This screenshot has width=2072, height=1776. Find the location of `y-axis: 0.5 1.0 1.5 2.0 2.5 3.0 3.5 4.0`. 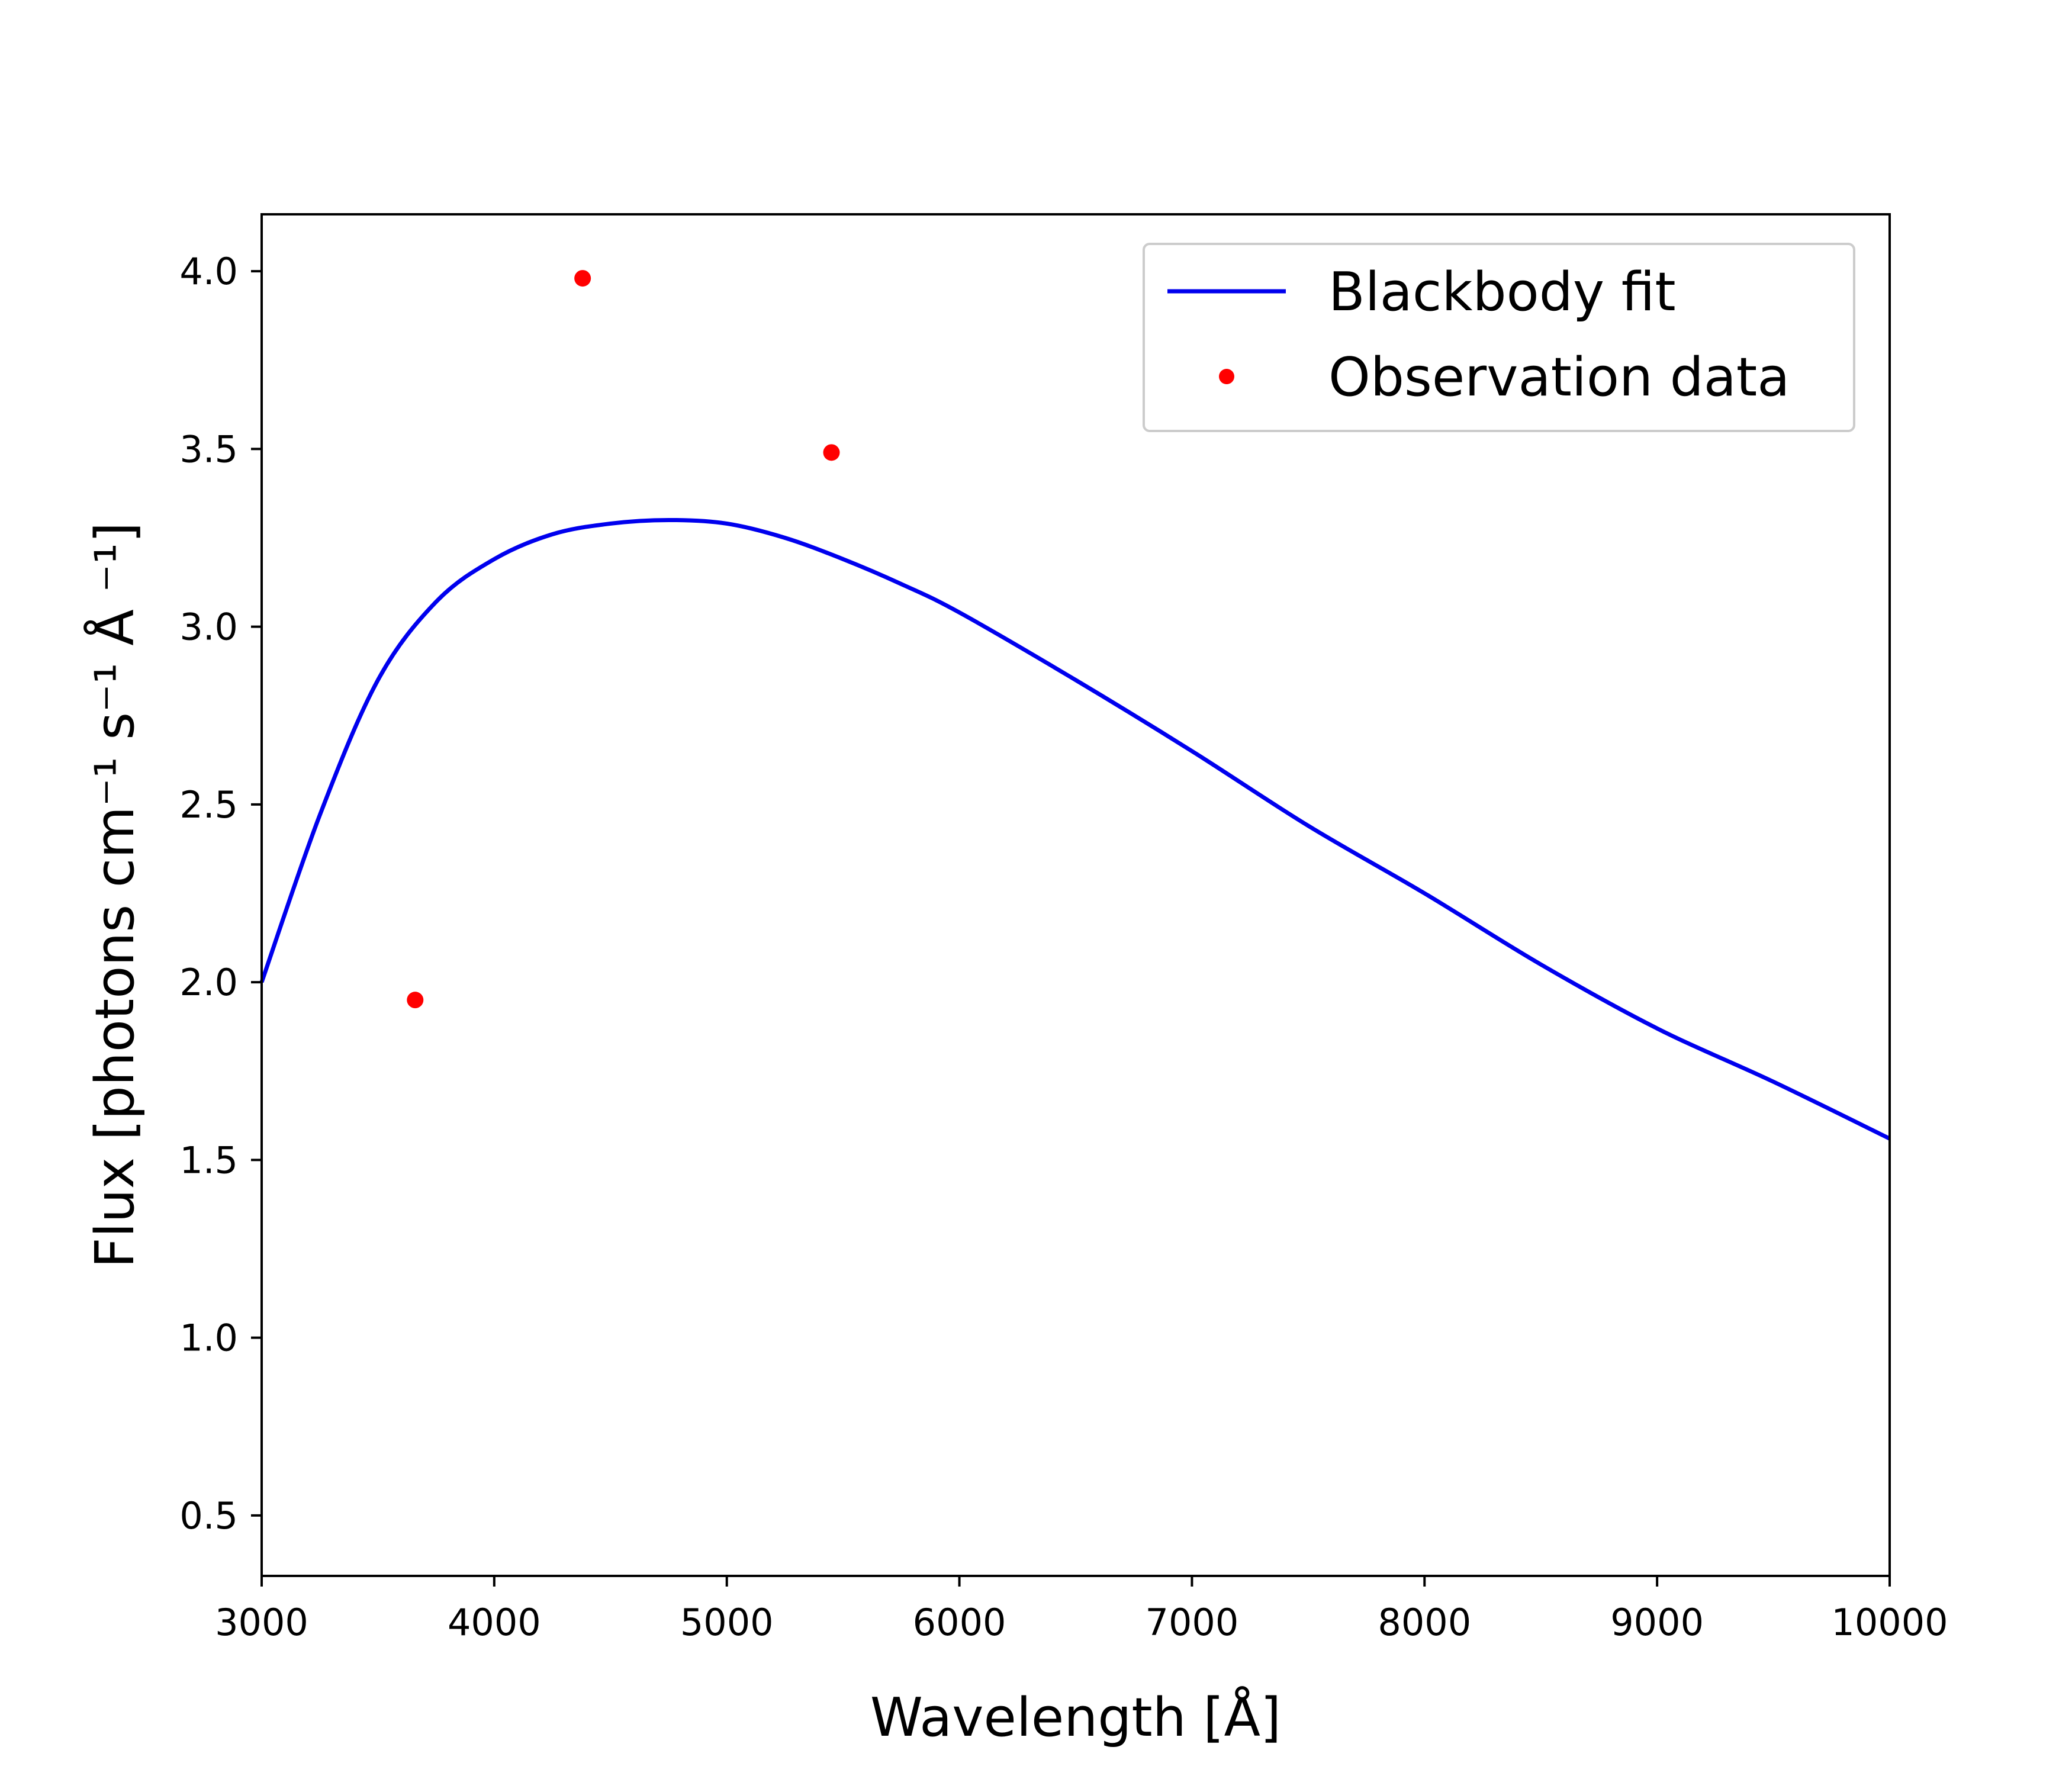

y-axis: 0.5 1.0 1.5 2.0 2.5 3.0 3.5 4.0 is located at coordinates (220, 893).